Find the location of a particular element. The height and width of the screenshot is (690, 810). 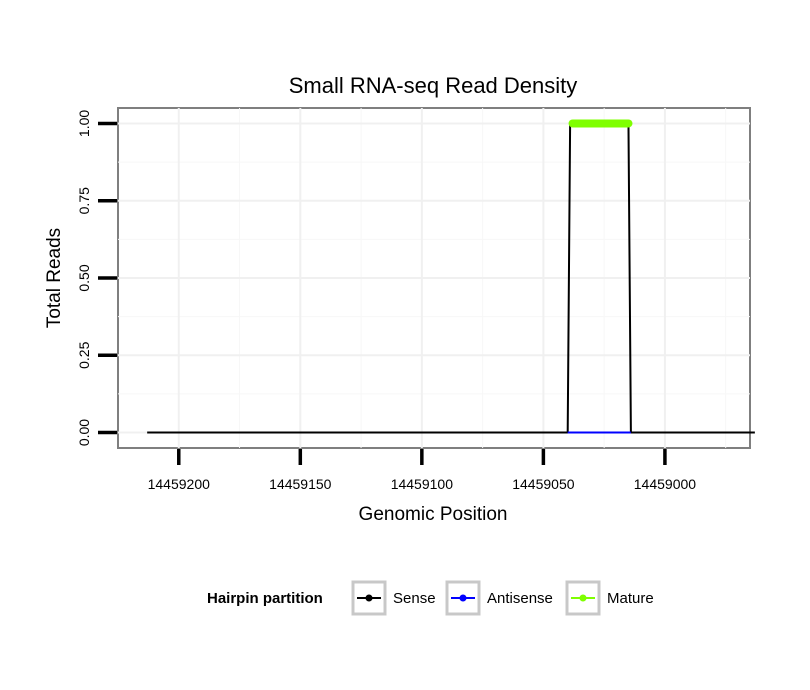

y-axis: 0.00 0.25 0.50 0.75 1.00 is located at coordinates (96, 278).